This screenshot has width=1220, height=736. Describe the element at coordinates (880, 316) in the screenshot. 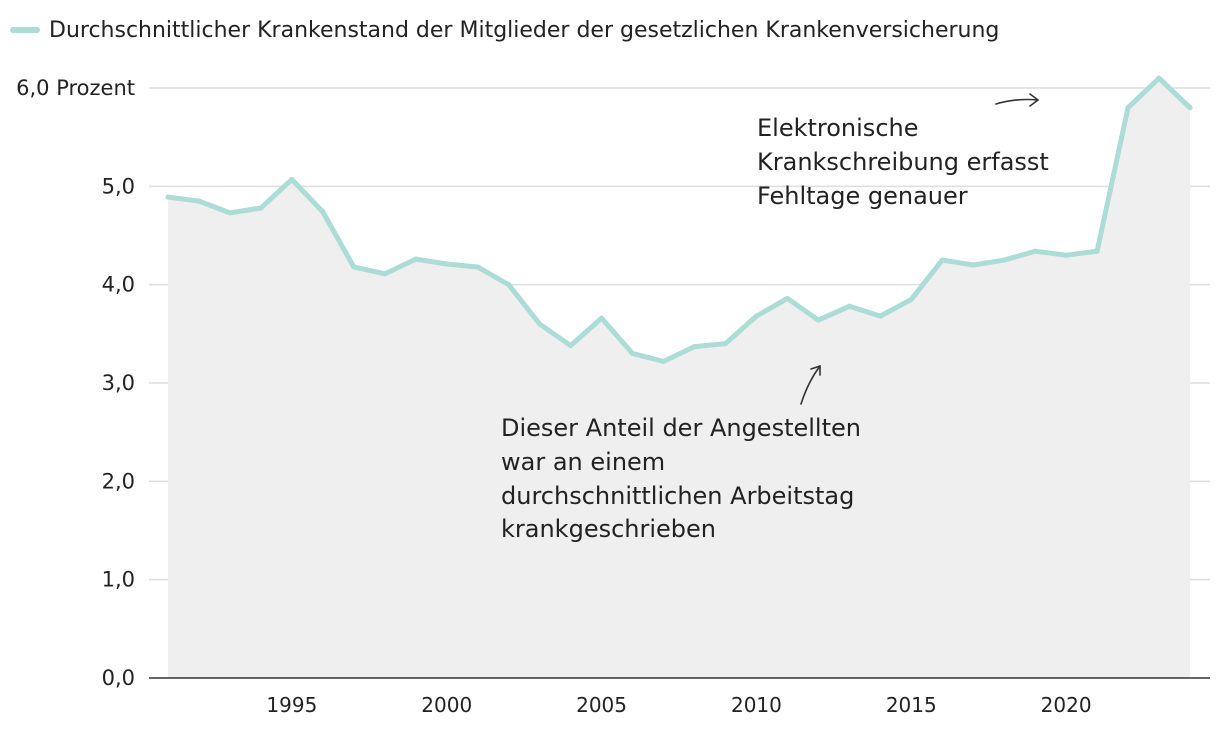

I see `data-point-2014` at that location.